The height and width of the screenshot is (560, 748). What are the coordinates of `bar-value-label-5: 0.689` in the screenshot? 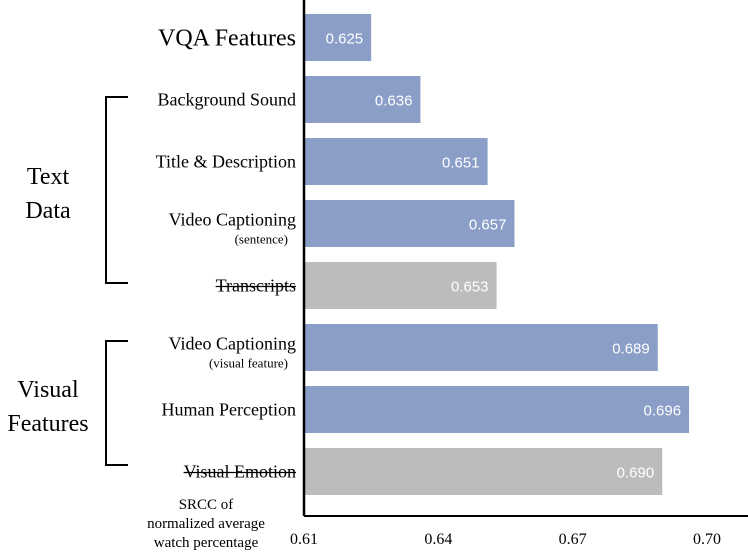 It's located at (631, 349).